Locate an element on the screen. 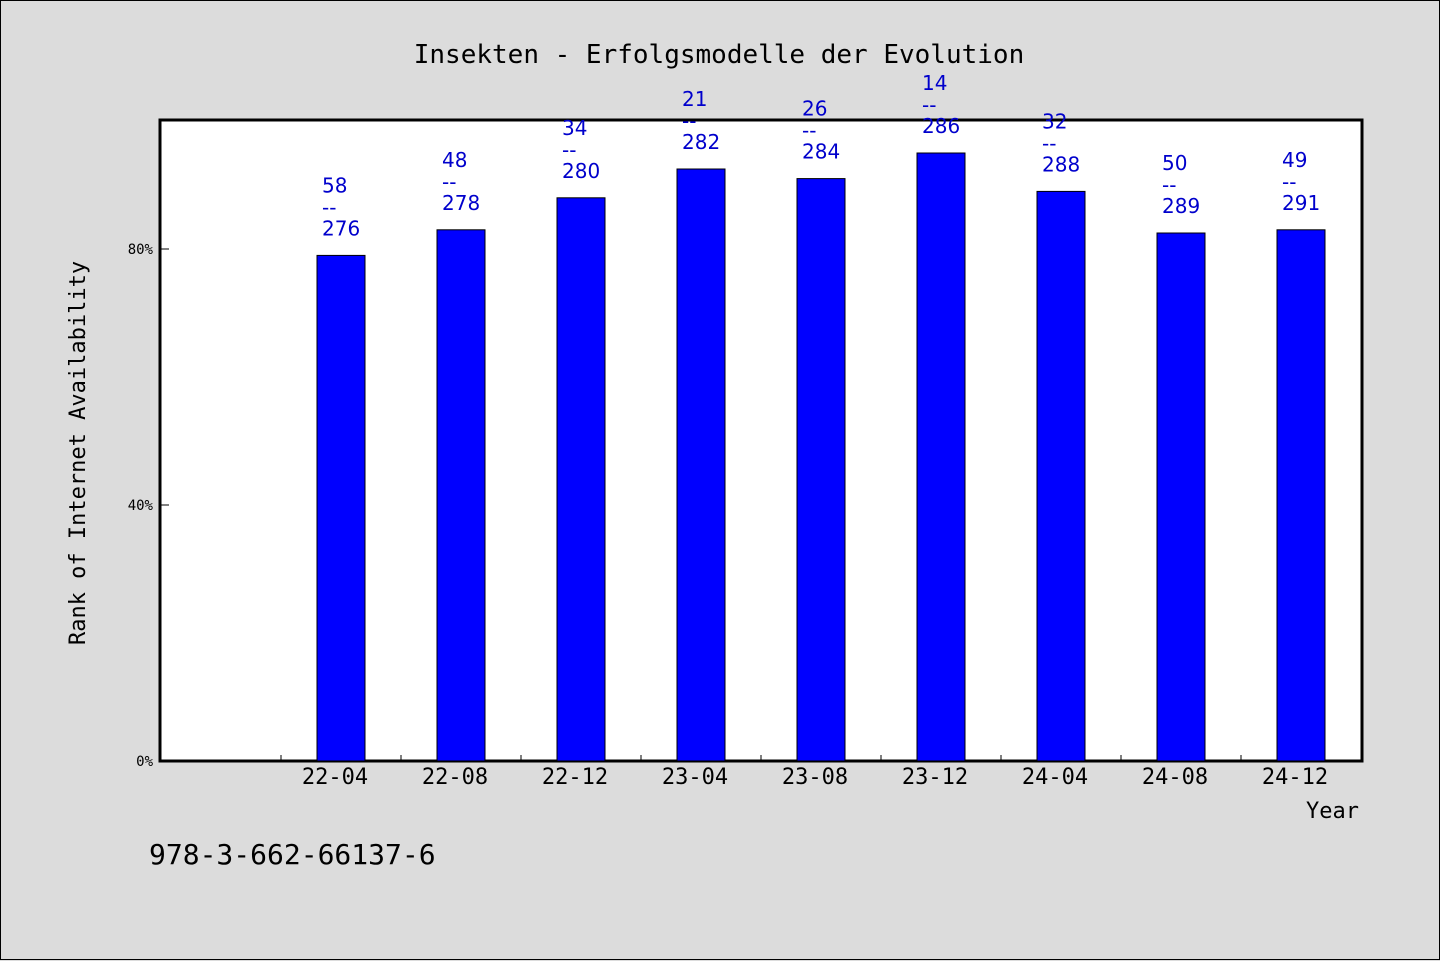 This screenshot has width=1440, height=961. x-tick-label: 22-04 is located at coordinates (335, 777).